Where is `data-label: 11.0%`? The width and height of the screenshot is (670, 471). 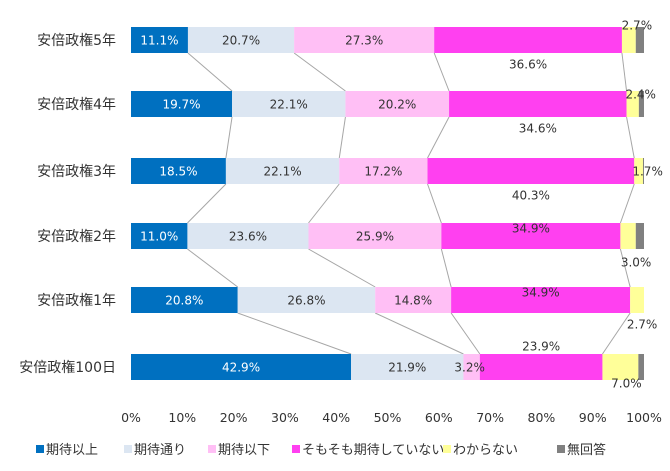 data-label: 11.0% is located at coordinates (159, 237).